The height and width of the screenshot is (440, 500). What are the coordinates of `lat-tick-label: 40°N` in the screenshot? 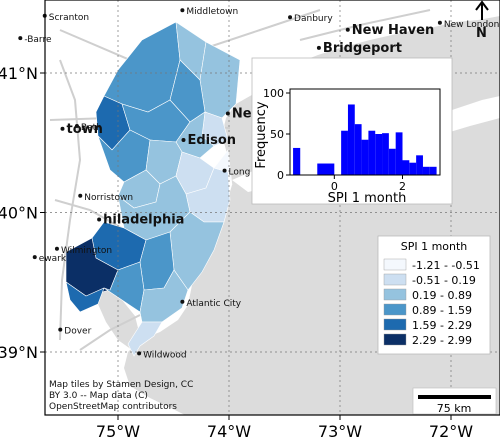 It's located at (19, 213).